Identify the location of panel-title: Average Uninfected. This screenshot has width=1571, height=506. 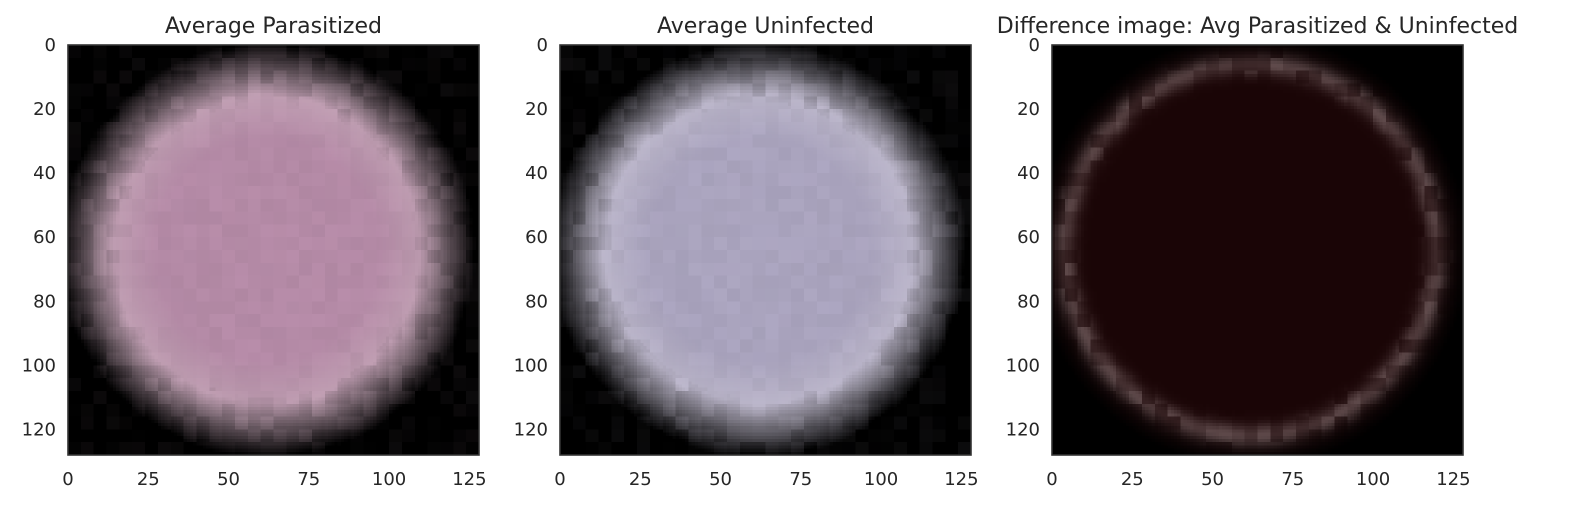
(765, 26).